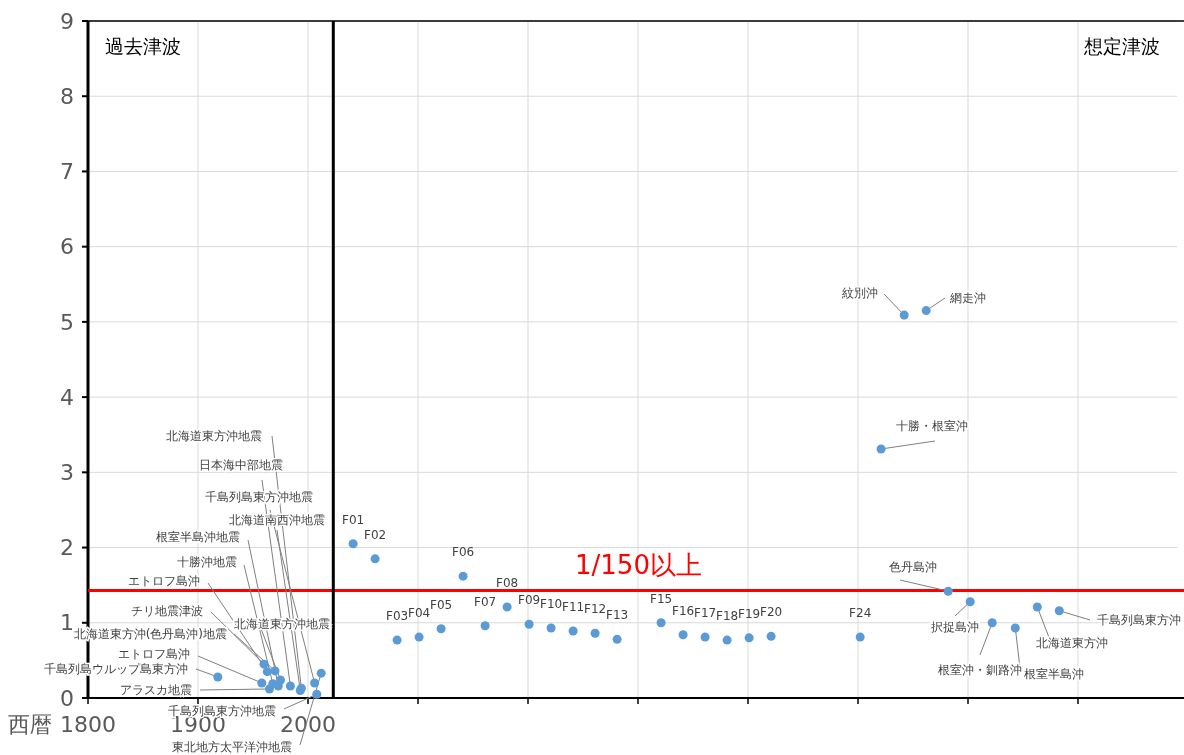 The width and height of the screenshot is (1184, 755). Describe the element at coordinates (441, 604) in the screenshot. I see `annotation: F05` at that location.